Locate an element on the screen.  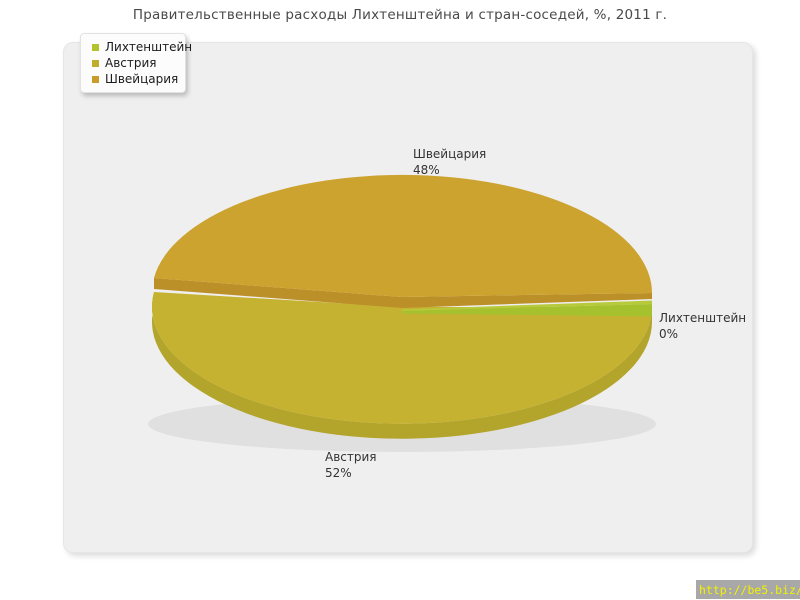
pie-slice-austria-top is located at coordinates (402, 358).